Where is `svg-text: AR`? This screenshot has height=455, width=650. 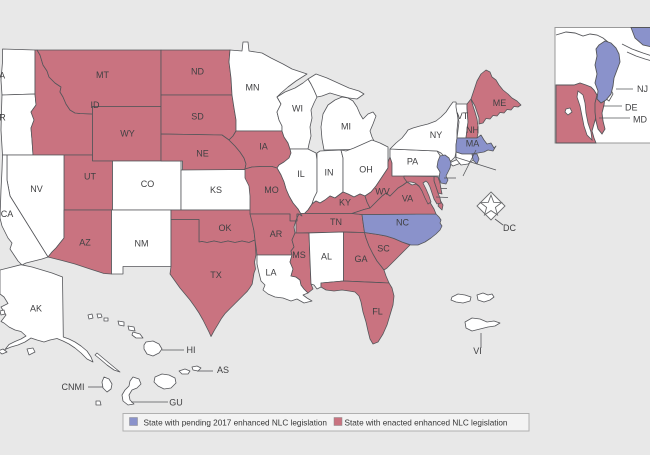 svg-text: AR is located at coordinates (276, 234).